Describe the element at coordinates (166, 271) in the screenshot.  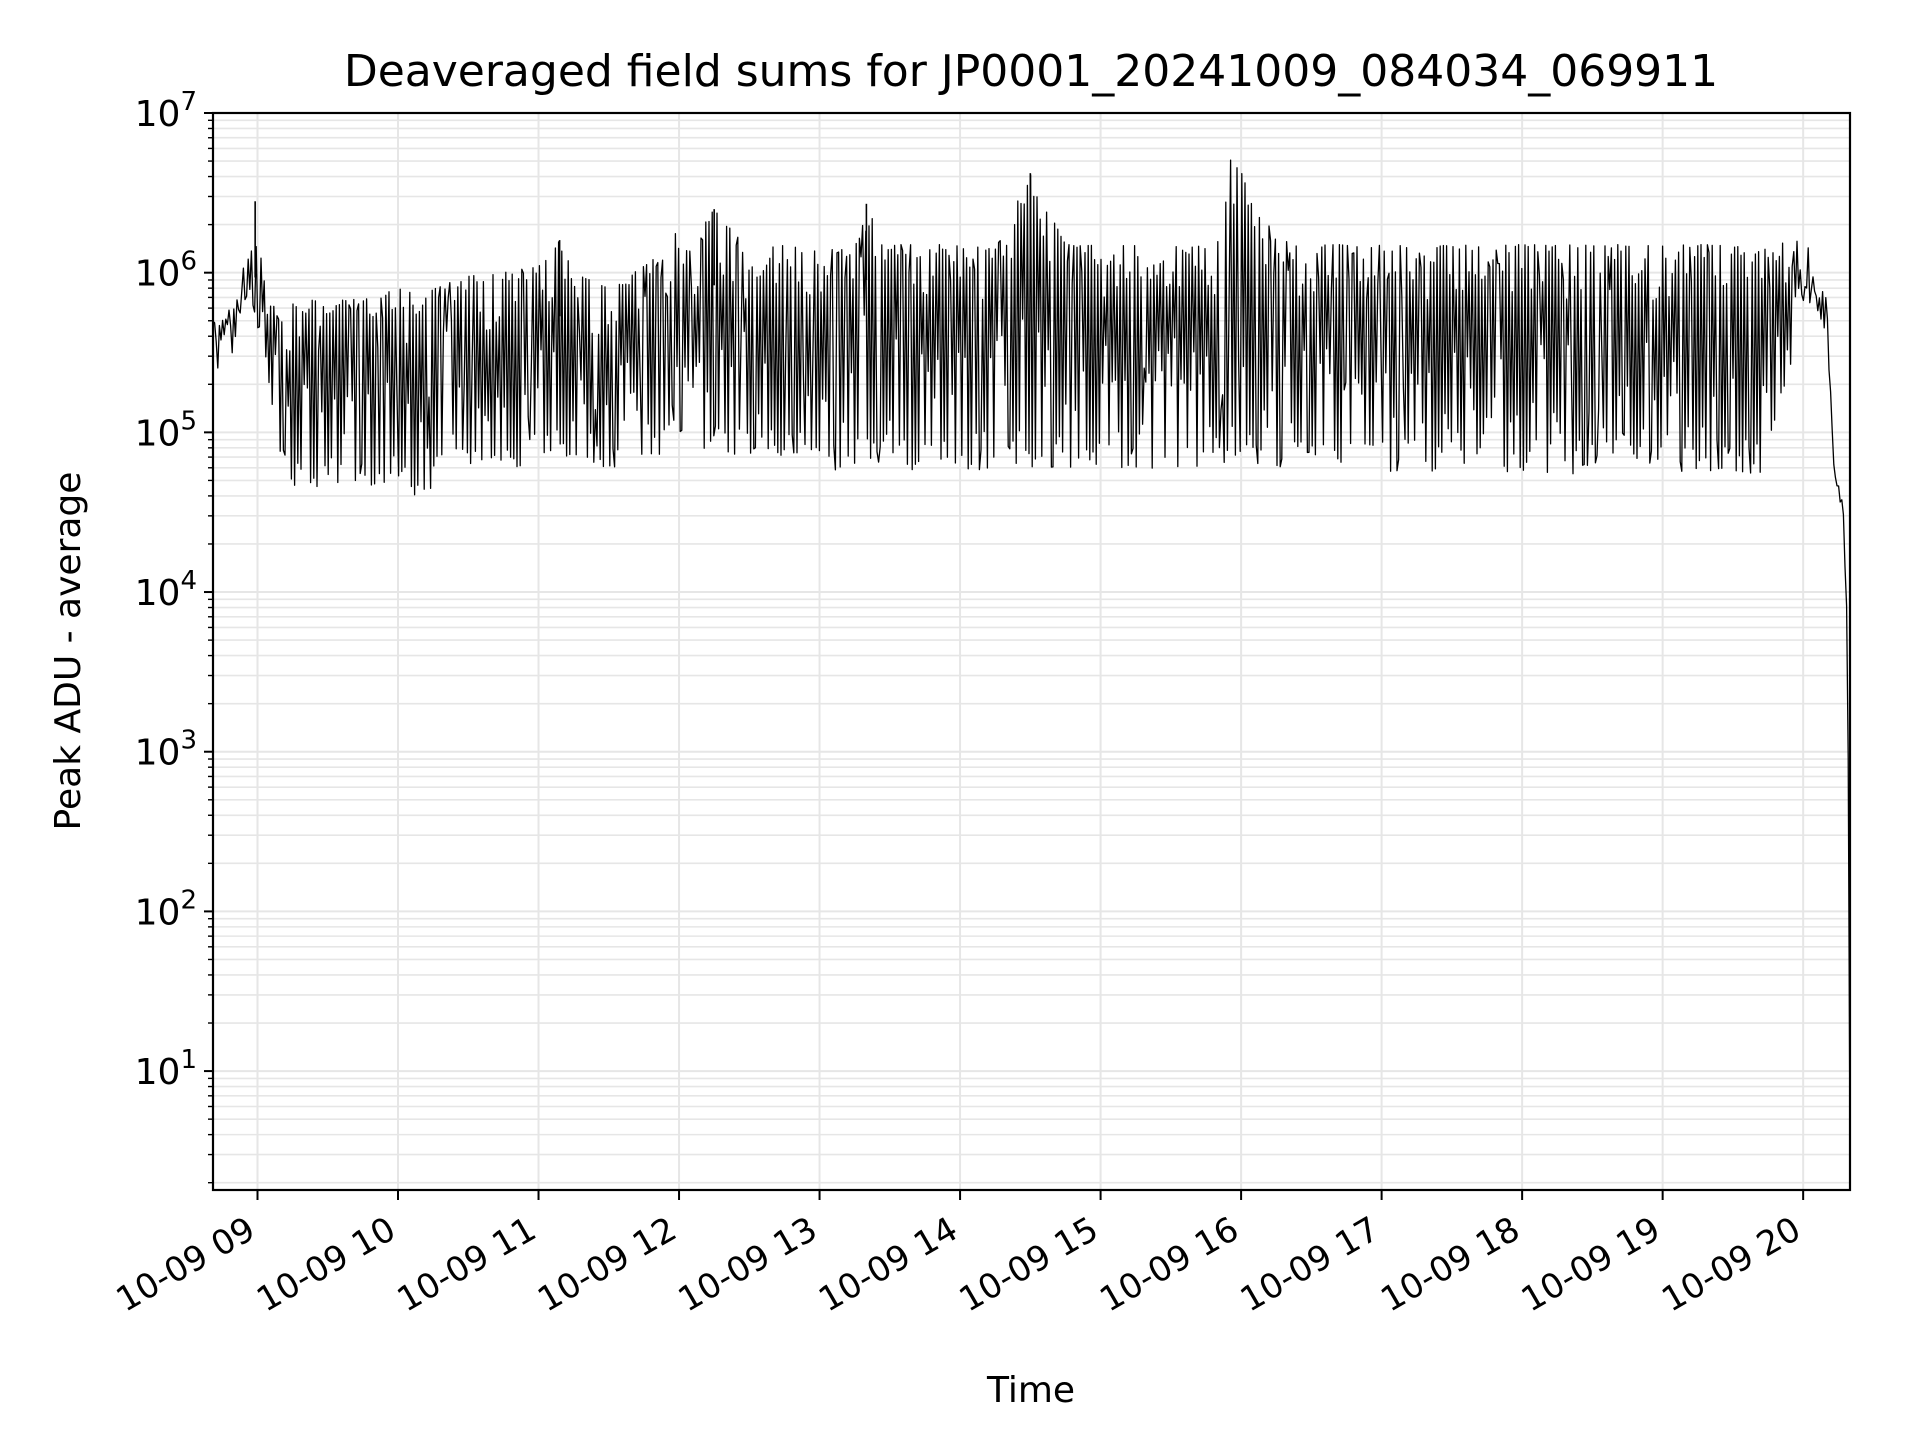
I see `y-tick-label: 10⁶` at that location.